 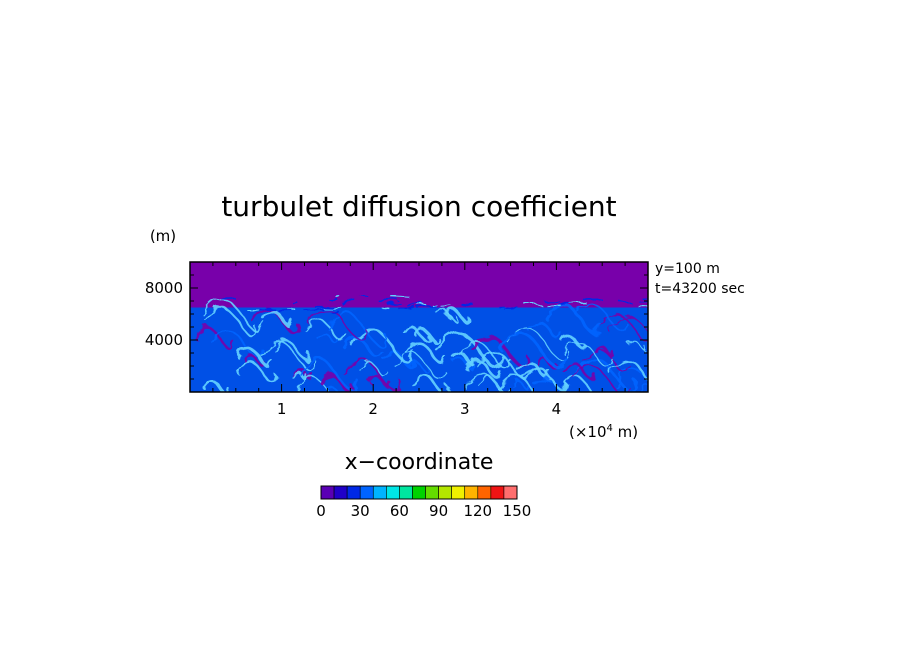 I want to click on x-axis-label: x−coordinate, so click(x=419, y=462).